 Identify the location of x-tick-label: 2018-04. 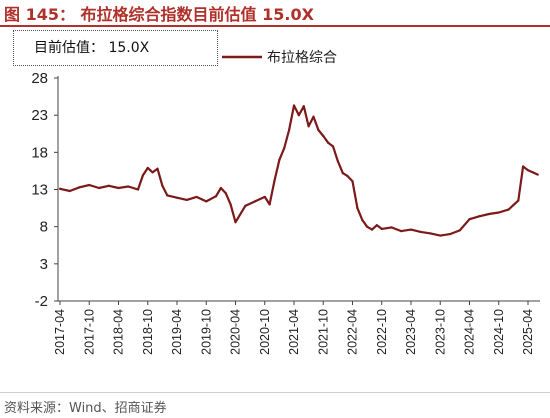
(119, 332).